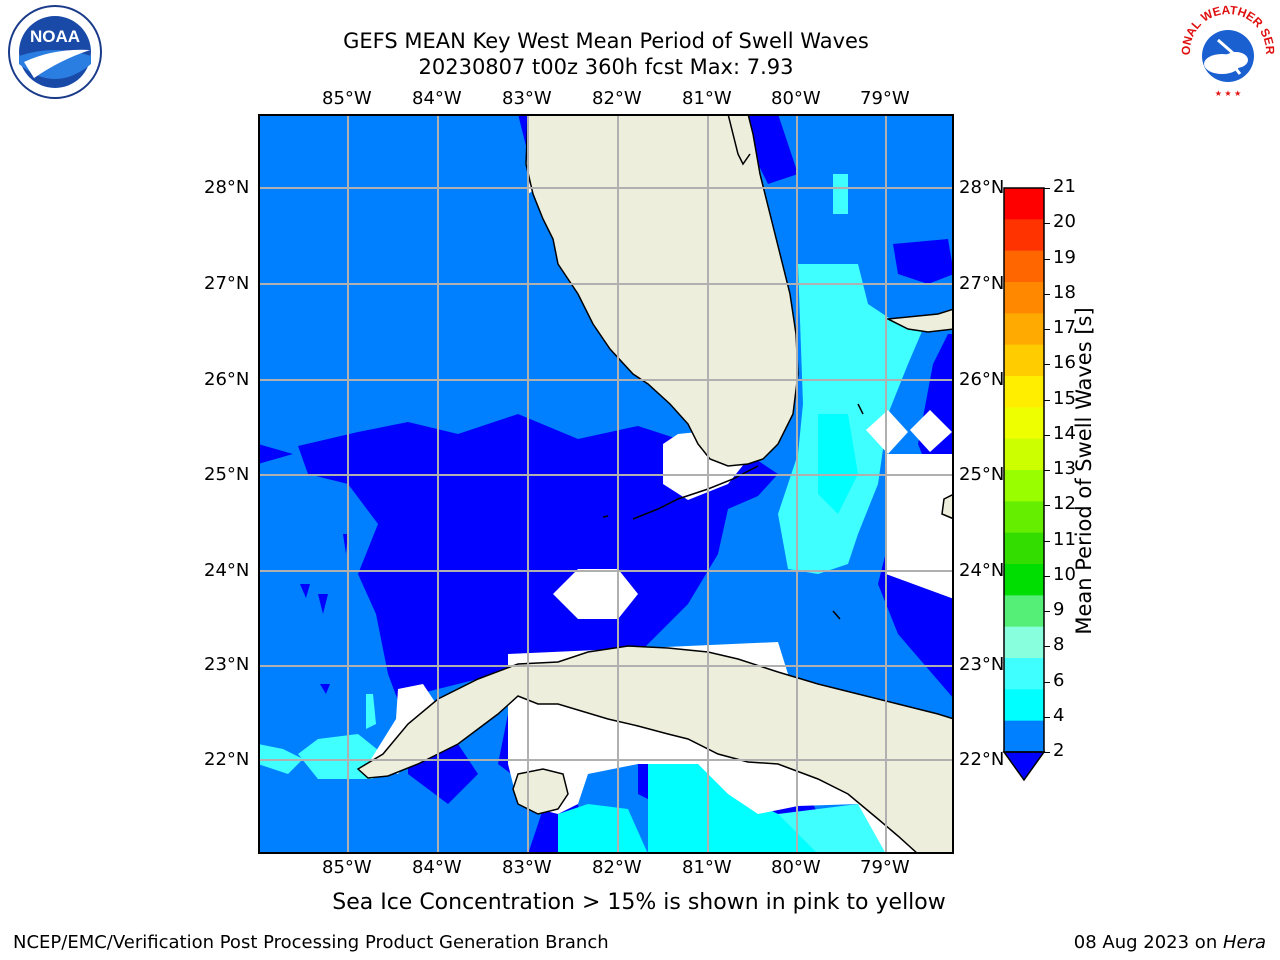 This screenshot has height=960, width=1280. Describe the element at coordinates (1024, 766) in the screenshot. I see `colorbar-extend-arrow` at that location.